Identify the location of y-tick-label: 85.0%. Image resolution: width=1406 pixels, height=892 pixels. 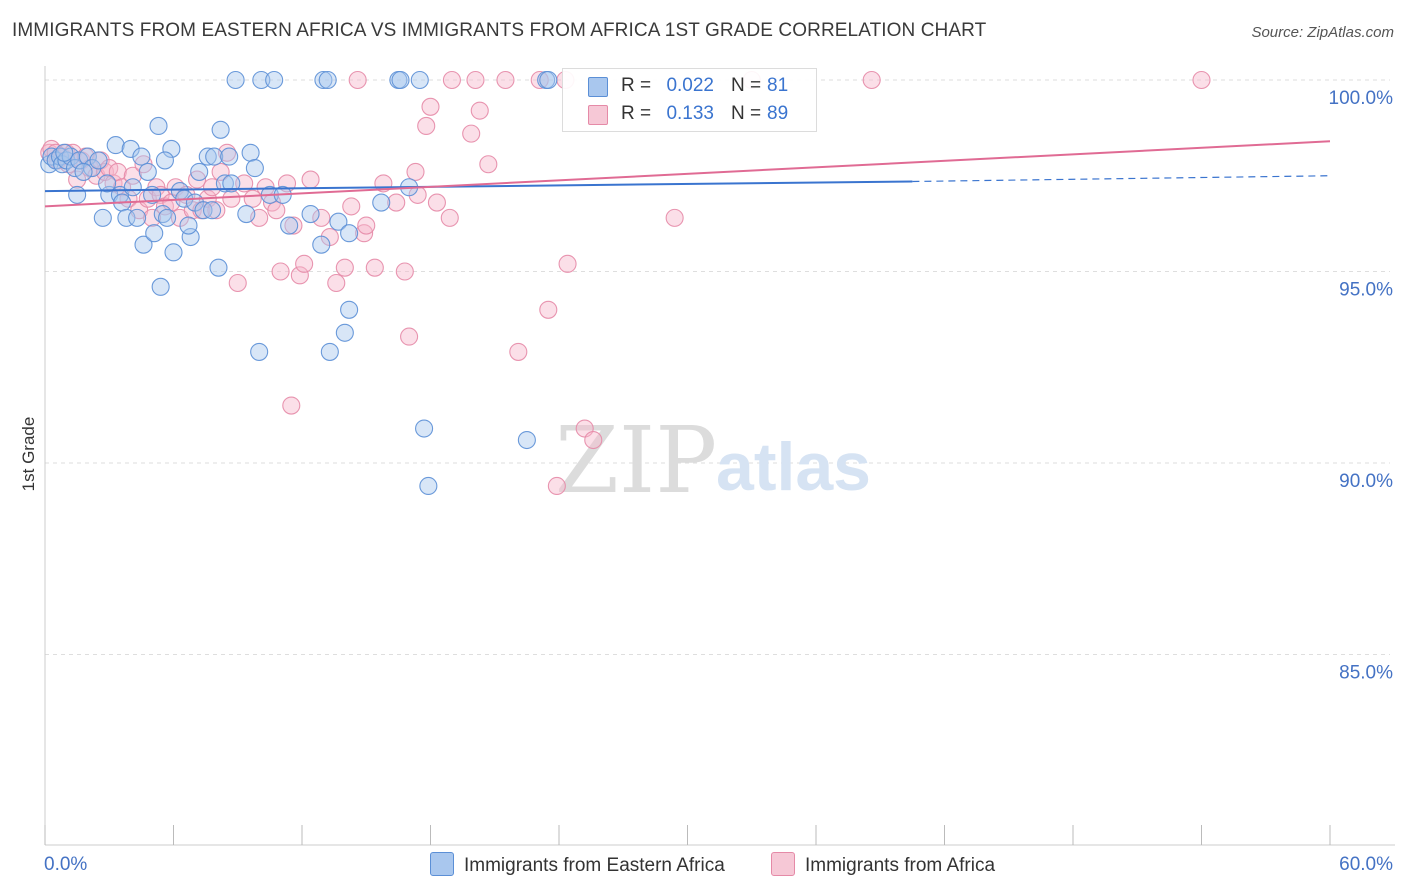
(1366, 673).